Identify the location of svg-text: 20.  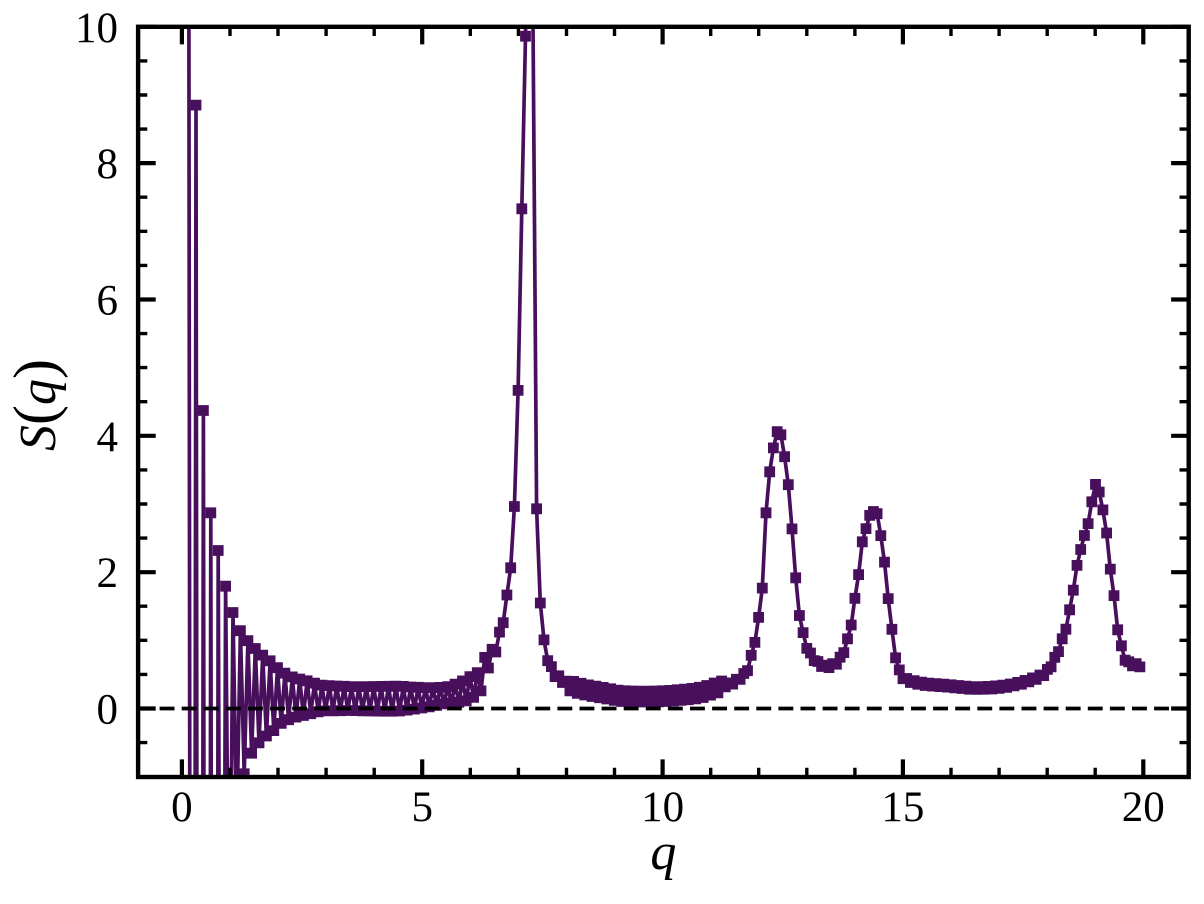
(1143, 807).